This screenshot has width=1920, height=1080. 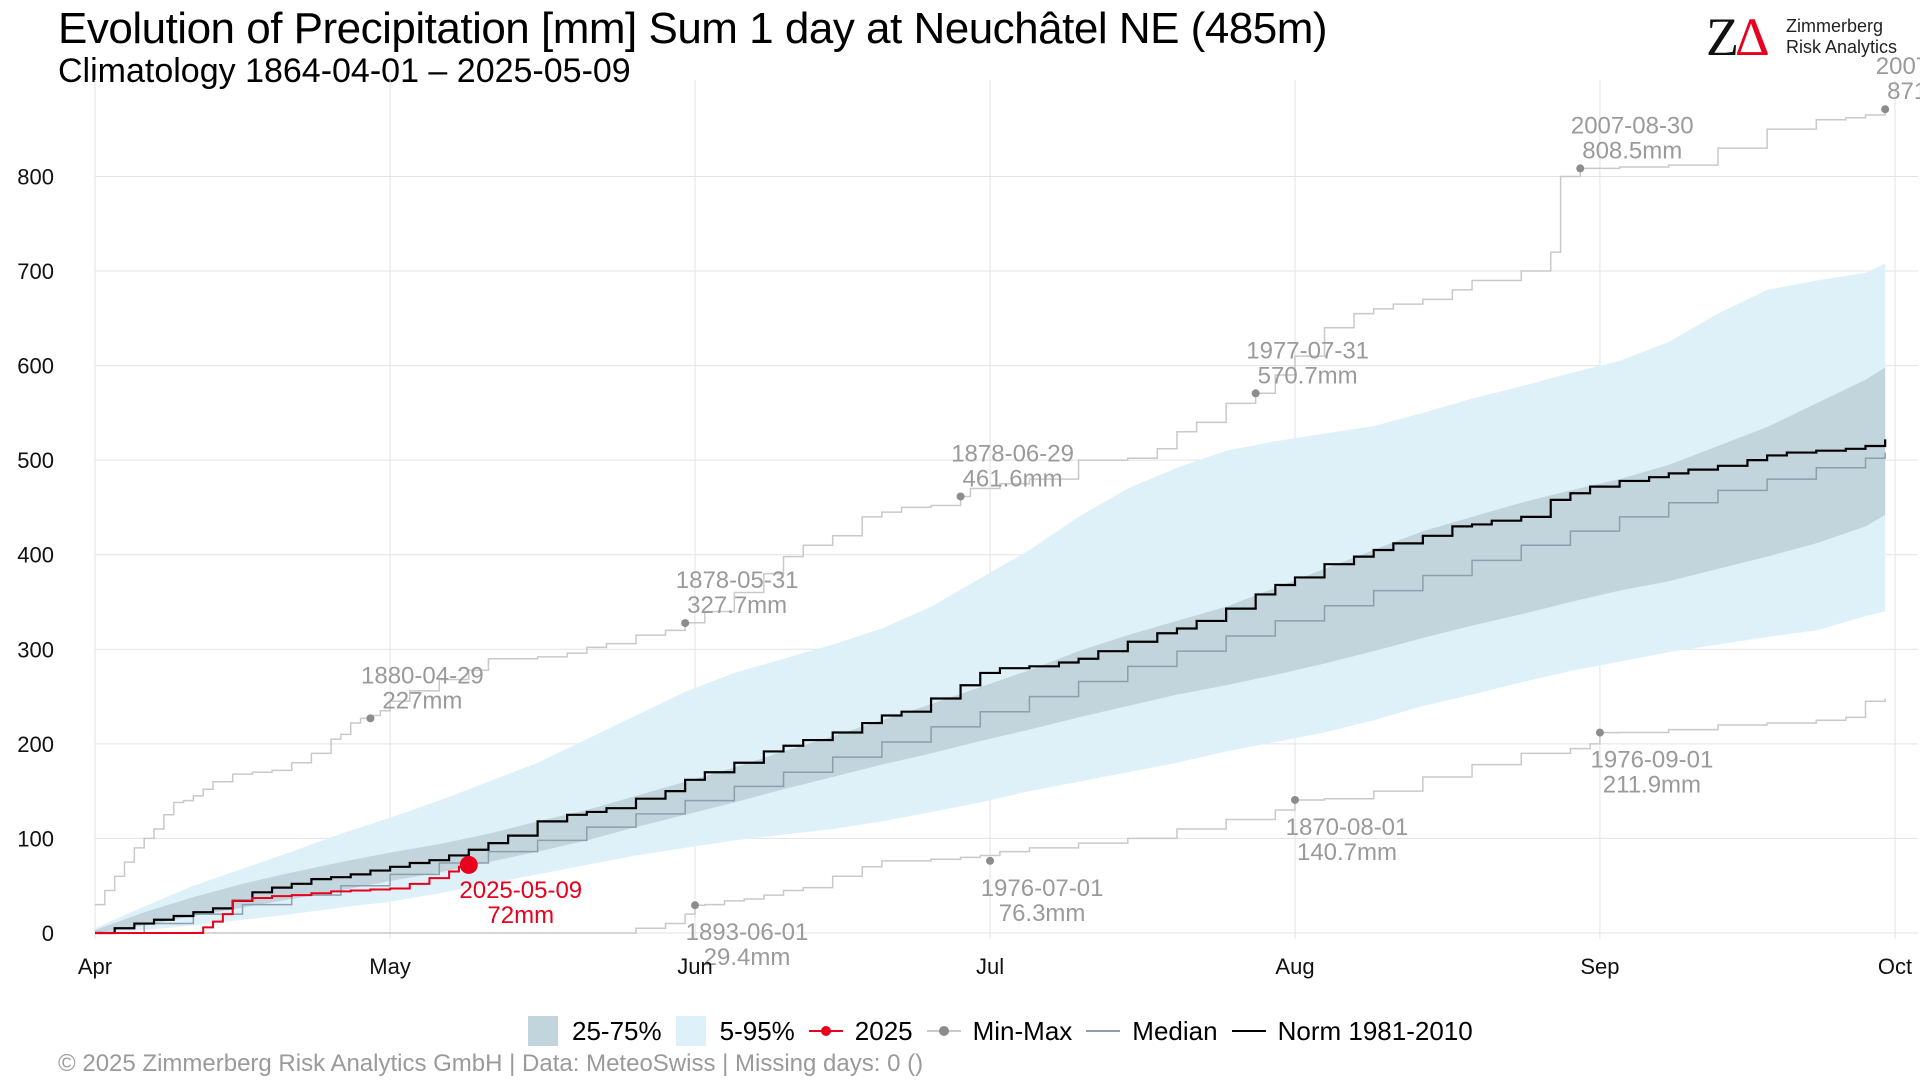 I want to click on logo-mark: ZΔ, so click(x=1738, y=37).